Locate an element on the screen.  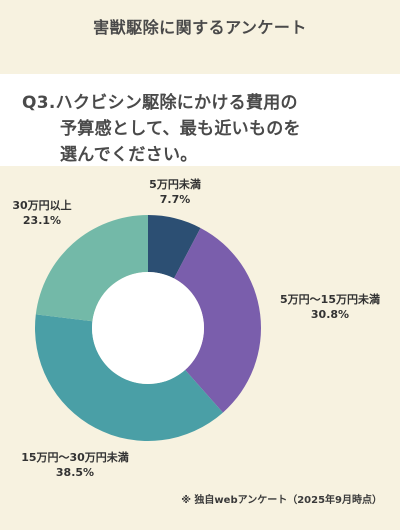
question-line-2: 予算感として、最も近いものを is located at coordinates (180, 129).